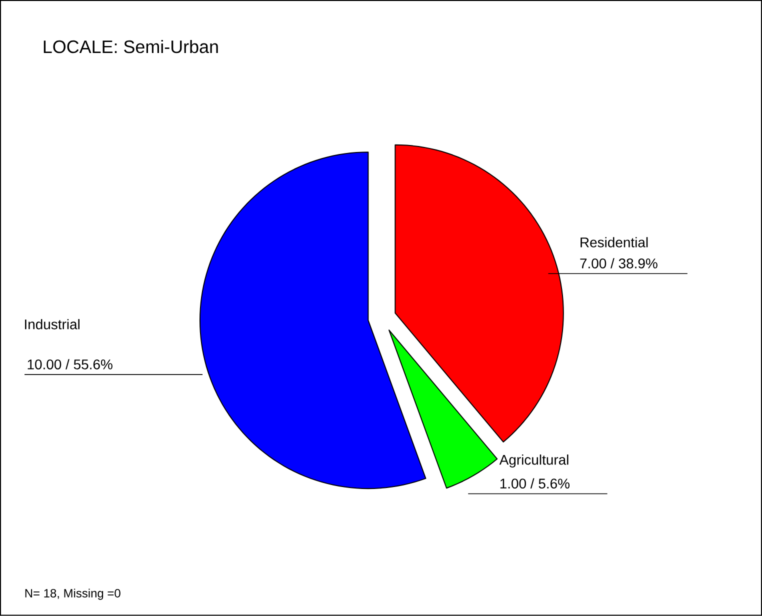 The width and height of the screenshot is (762, 616). Describe the element at coordinates (72, 594) in the screenshot. I see `text: N= 18, Missing =0` at that location.